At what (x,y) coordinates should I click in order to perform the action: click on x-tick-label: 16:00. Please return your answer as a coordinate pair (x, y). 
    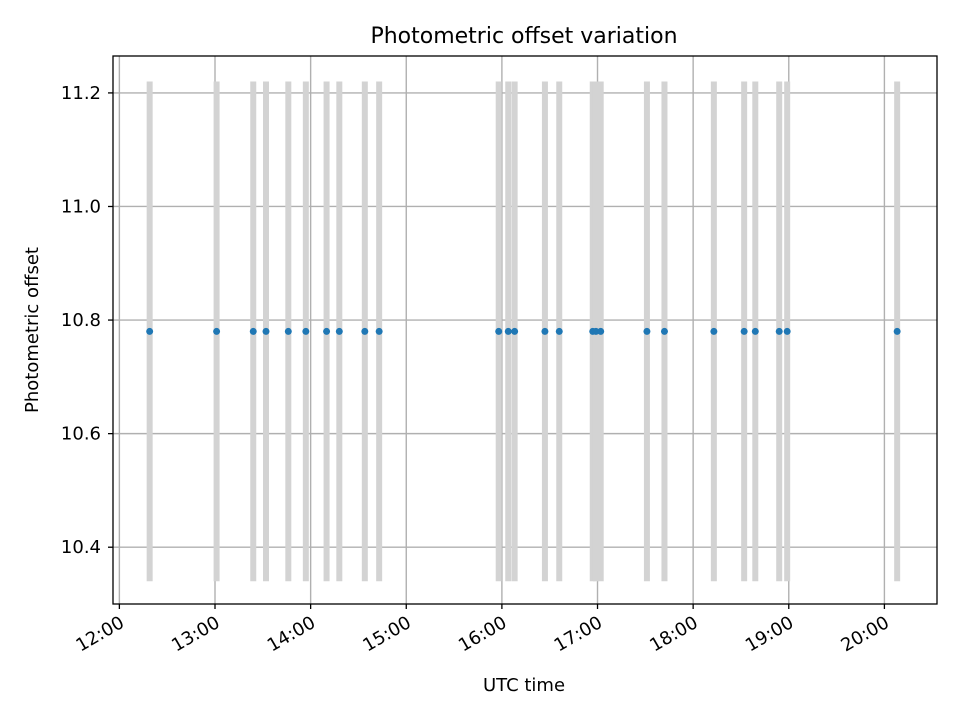
    Looking at the image, I should click on (482, 634).